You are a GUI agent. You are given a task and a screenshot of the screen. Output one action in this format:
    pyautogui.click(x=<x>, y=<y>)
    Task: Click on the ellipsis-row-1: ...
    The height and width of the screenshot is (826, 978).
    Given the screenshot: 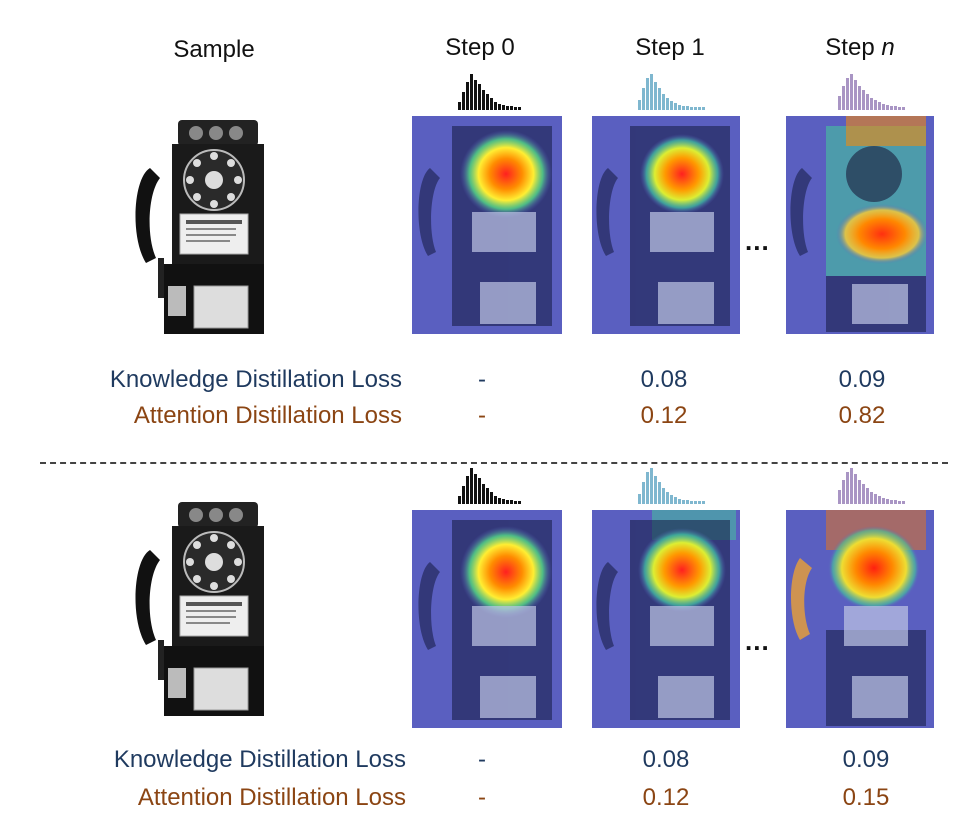 What is the action you would take?
    pyautogui.click(x=757, y=241)
    